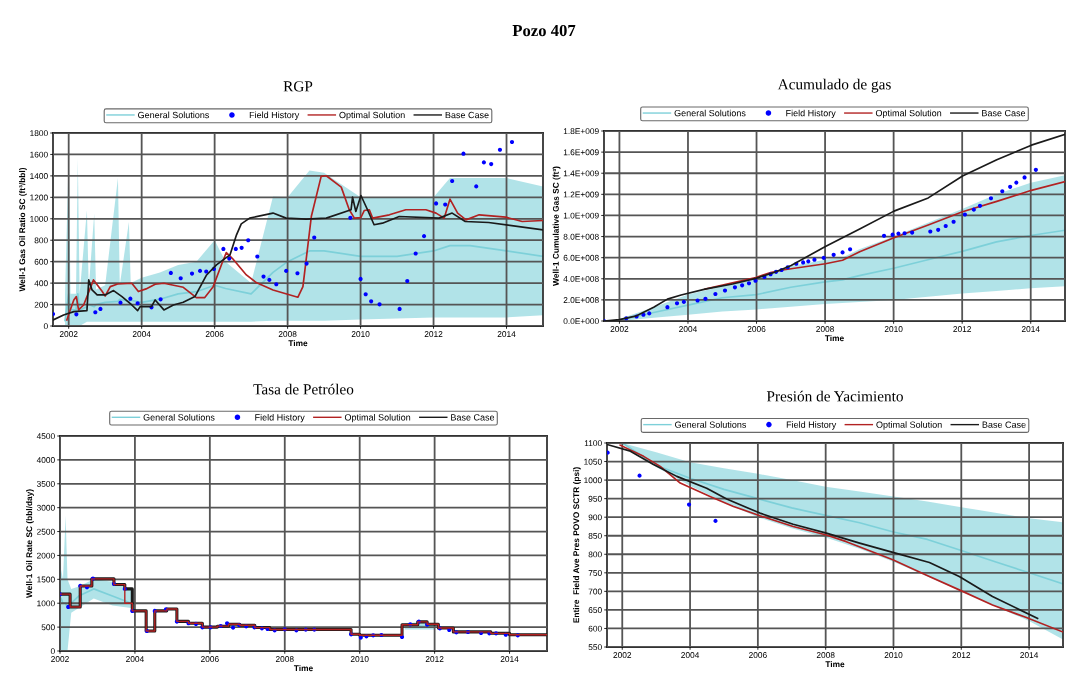 This screenshot has height=680, width=1088. What do you see at coordinates (581, 194) in the screenshot?
I see `y-tick-label: 1.2E+009` at bounding box center [581, 194].